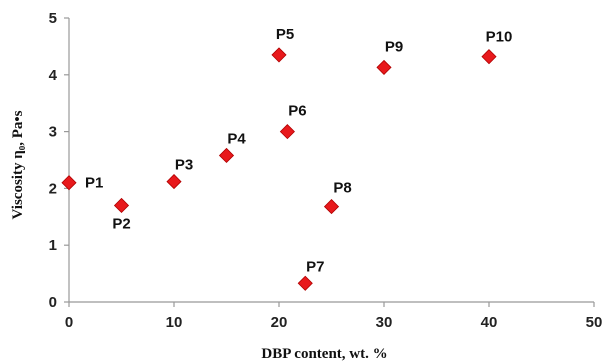  Describe the element at coordinates (53, 132) in the screenshot. I see `y-tick-label: 3` at that location.